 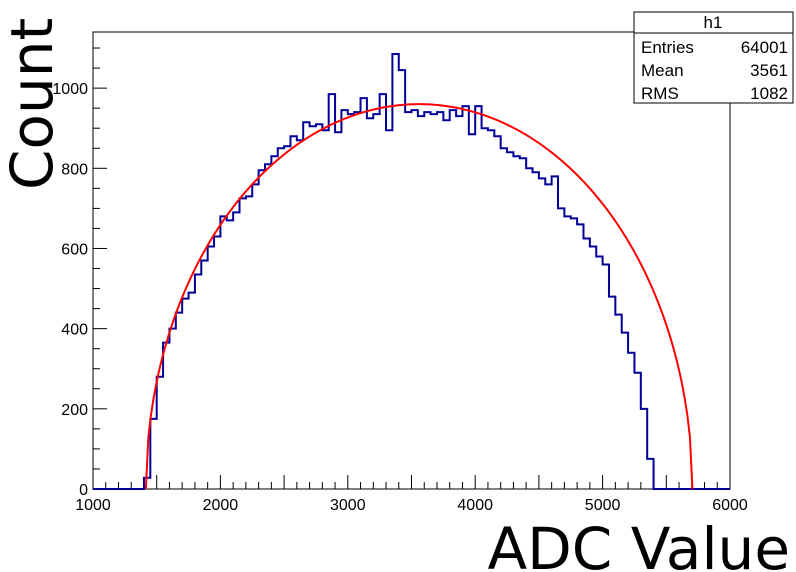 I want to click on stats-box-frame, so click(x=713, y=57).